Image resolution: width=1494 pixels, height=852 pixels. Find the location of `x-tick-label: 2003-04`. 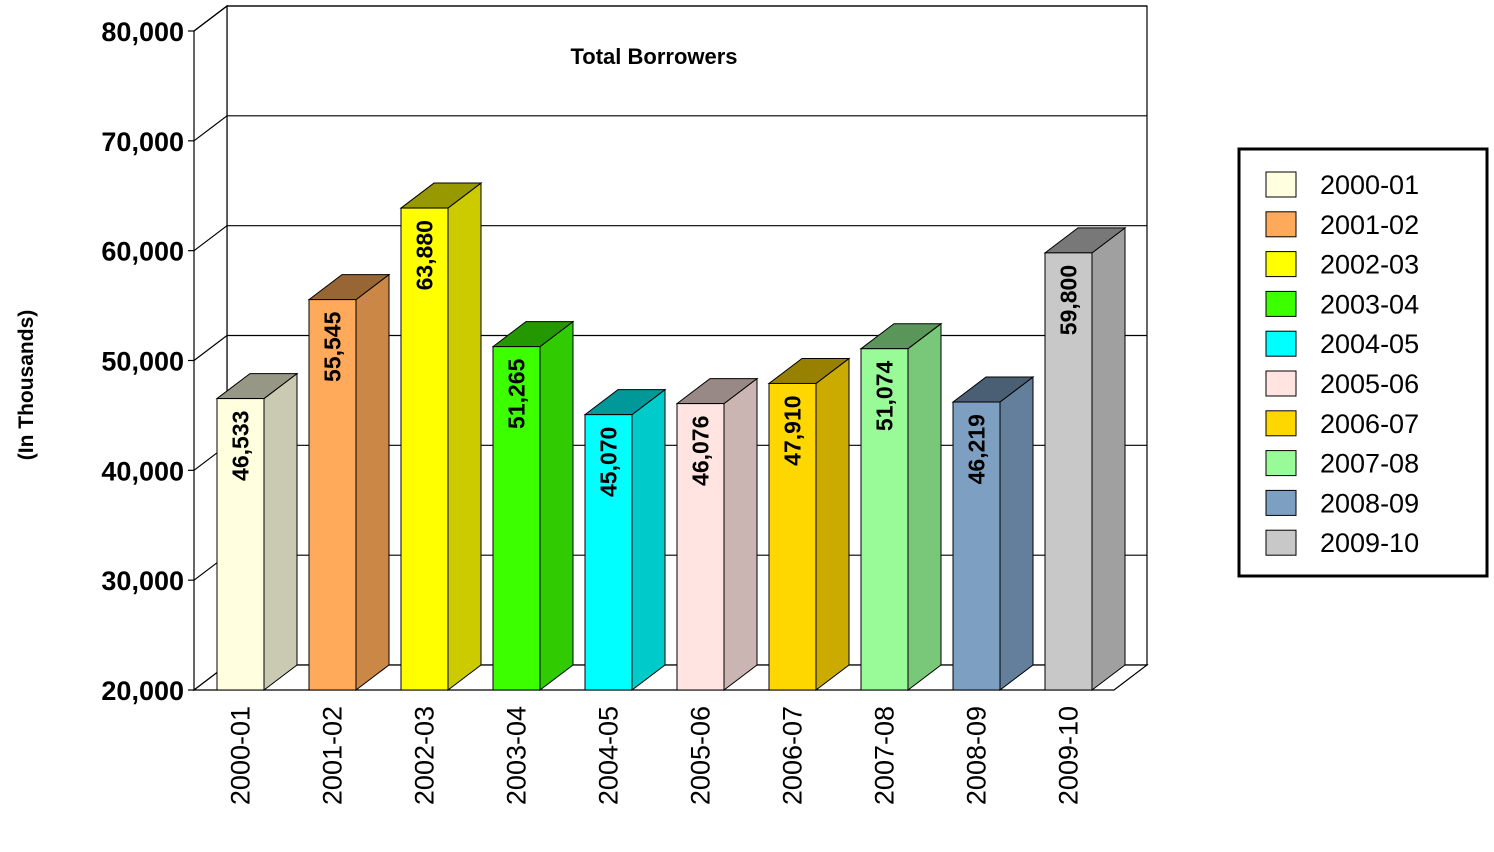

x-tick-label: 2003-04 is located at coordinates (517, 755).